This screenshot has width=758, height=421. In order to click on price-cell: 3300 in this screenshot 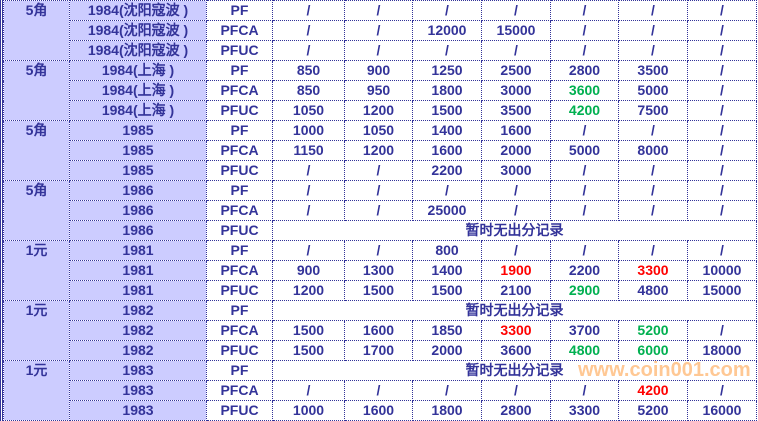, I will do `click(516, 330)`.